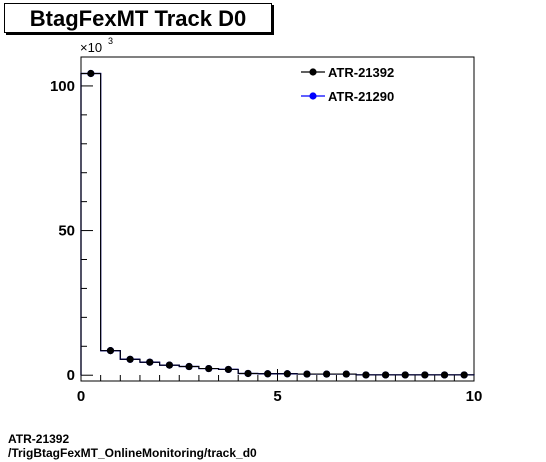  I want to click on title-box: BtagFexMT Track D0, so click(138, 18).